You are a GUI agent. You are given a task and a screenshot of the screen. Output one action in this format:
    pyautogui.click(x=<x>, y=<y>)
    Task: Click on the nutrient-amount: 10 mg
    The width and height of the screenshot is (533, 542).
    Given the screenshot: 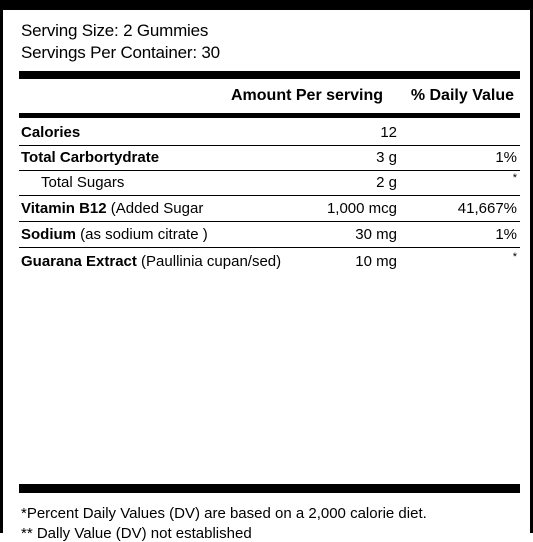 What is the action you would take?
    pyautogui.click(x=376, y=261)
    